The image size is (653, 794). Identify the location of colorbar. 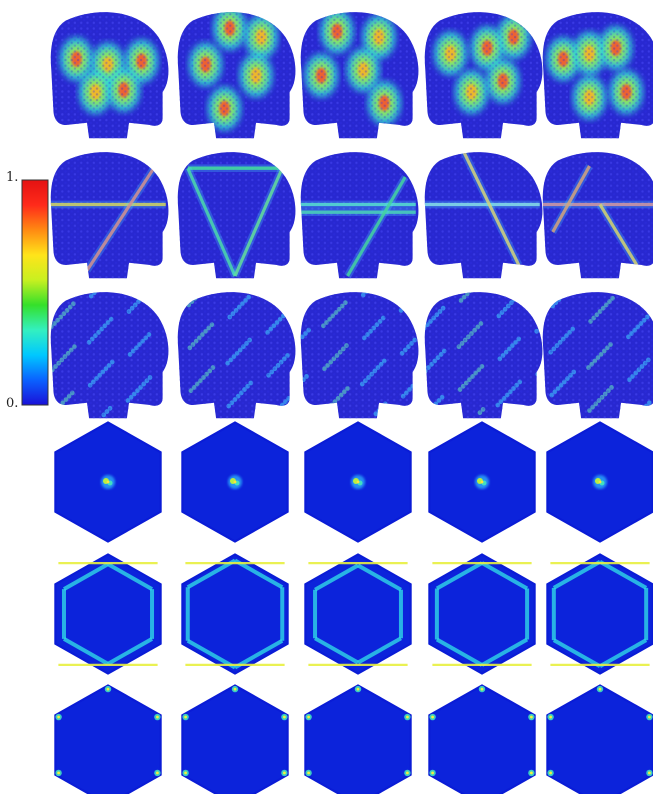
(35, 292).